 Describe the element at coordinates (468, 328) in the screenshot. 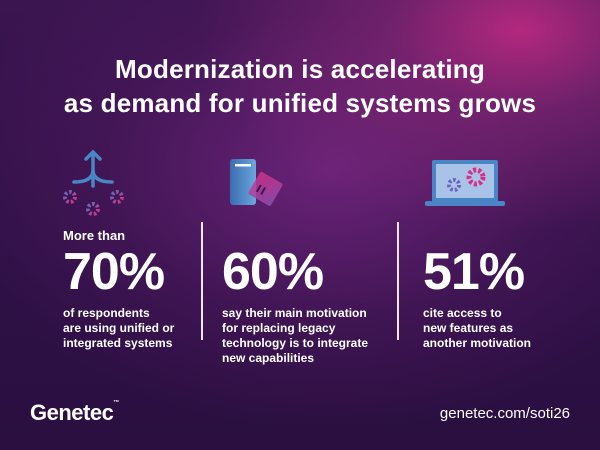

I see `desc-line: new features as` at that location.